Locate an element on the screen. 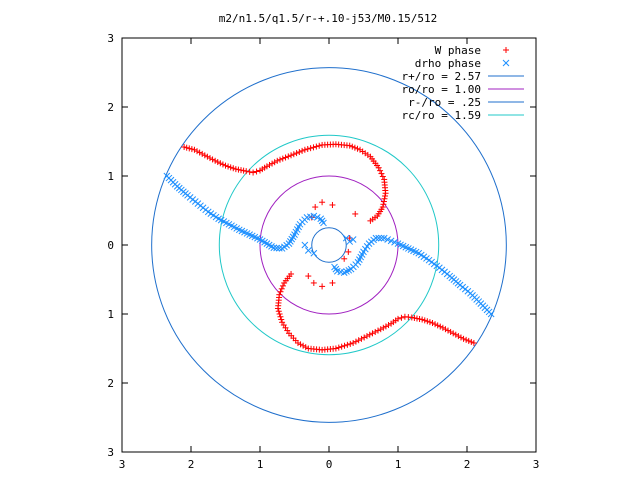 Image resolution: width=640 pixels, height=480 pixels. y-tick-label-6: 3 is located at coordinates (110, 452).